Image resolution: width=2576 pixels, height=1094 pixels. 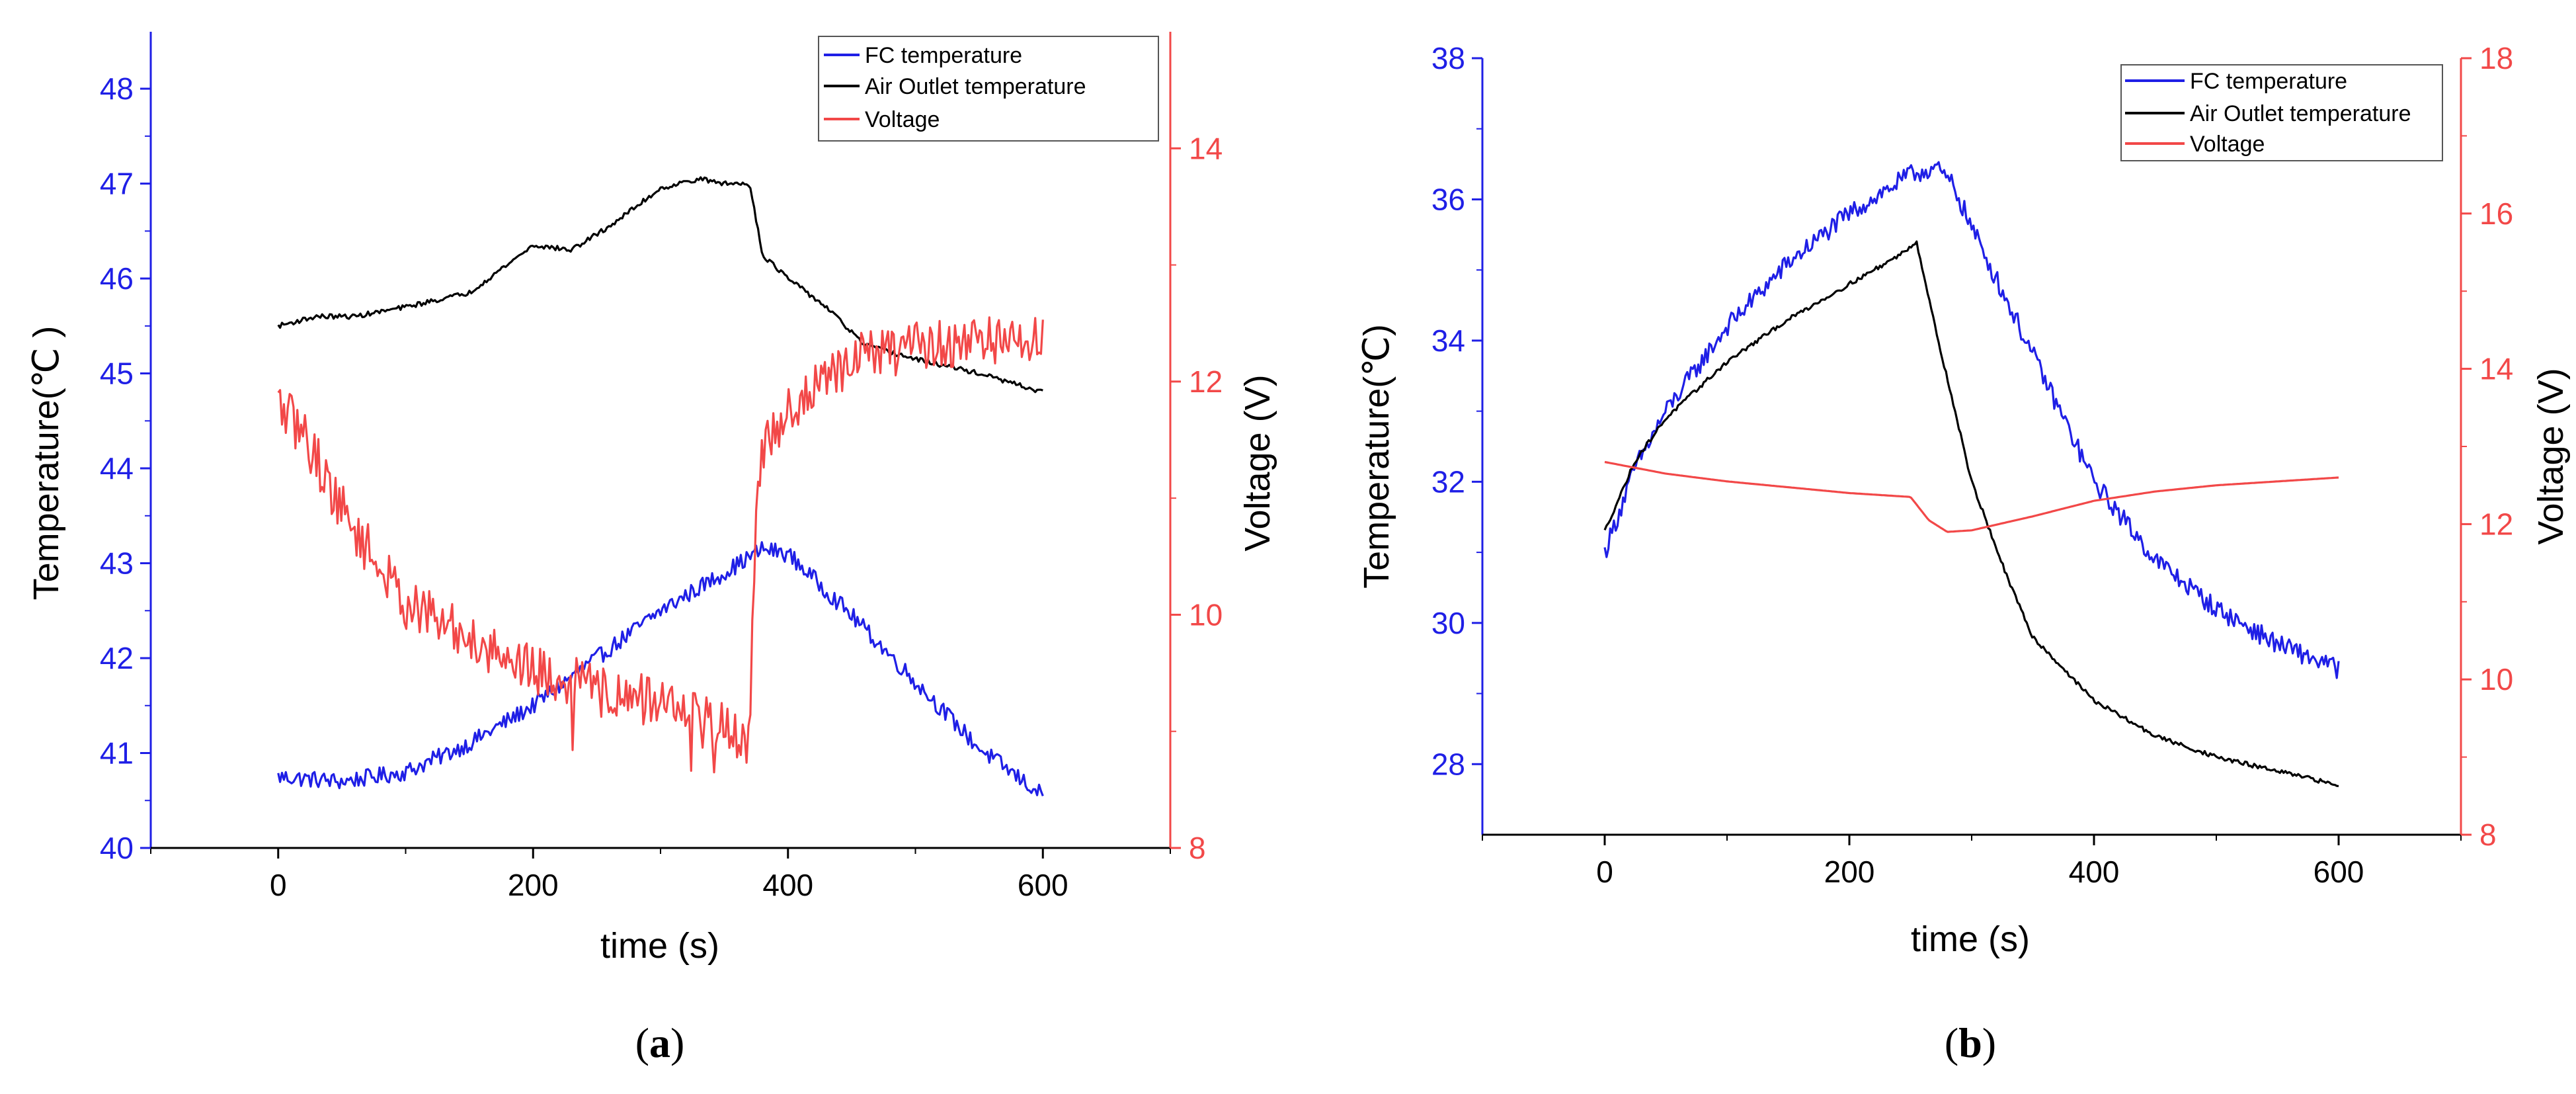 I want to click on y-right-tick-label: 16, so click(x=2496, y=213).